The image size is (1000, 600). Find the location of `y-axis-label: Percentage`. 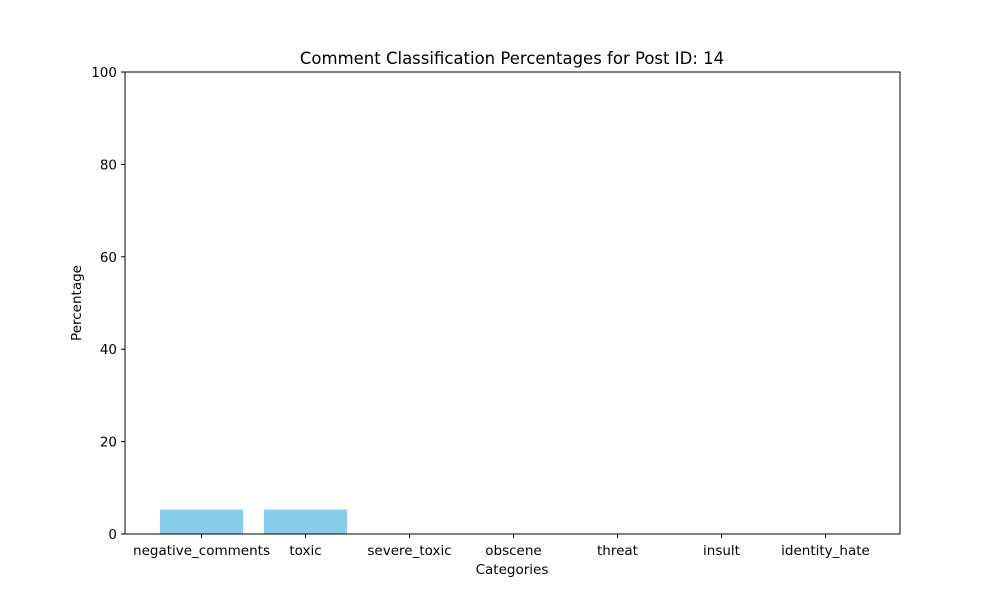

y-axis-label: Percentage is located at coordinates (77, 303).